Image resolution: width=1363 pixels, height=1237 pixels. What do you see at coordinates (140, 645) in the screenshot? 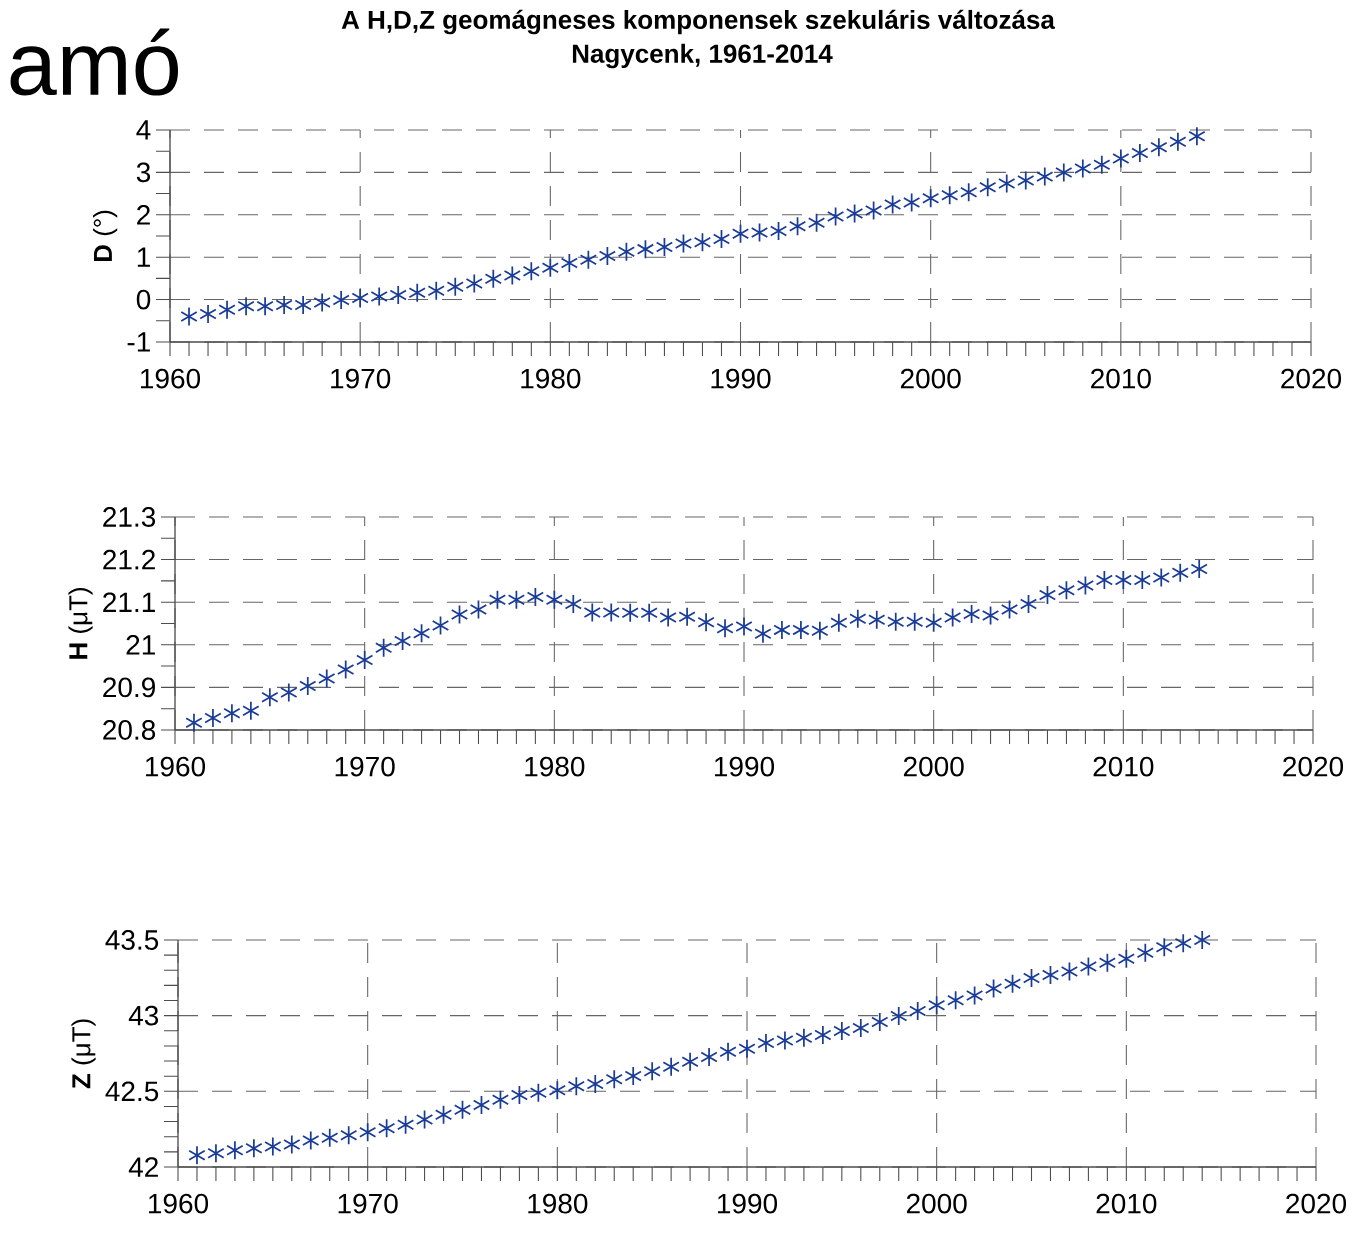
I see `y-tick-label: 21` at bounding box center [140, 645].